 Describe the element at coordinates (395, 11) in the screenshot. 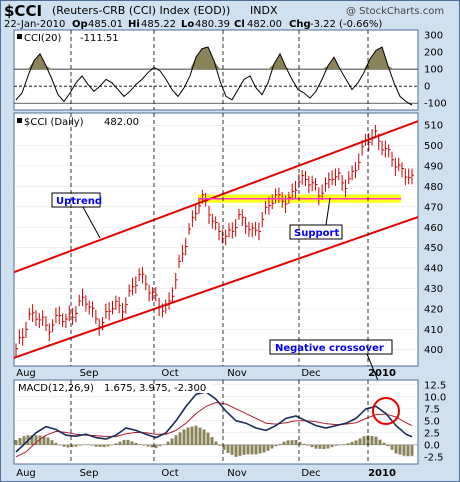

I see `watermark: @ StockCharts.com` at that location.